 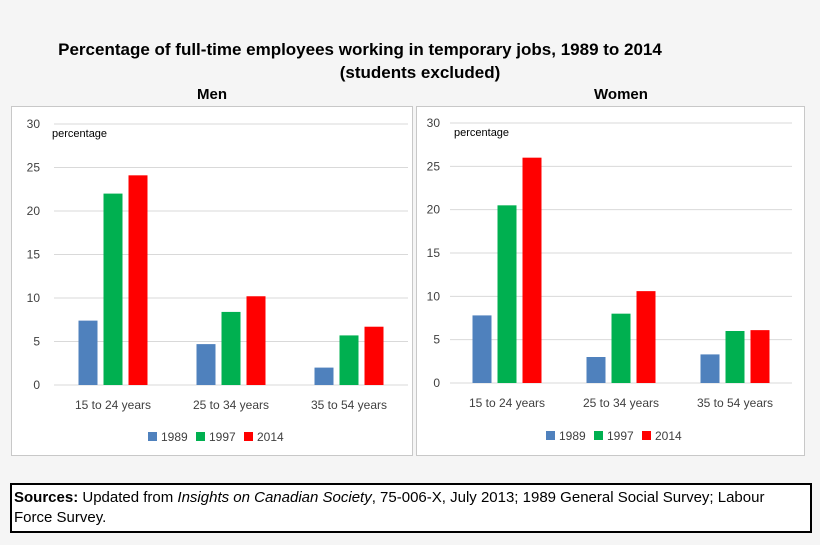 What do you see at coordinates (668, 436) in the screenshot?
I see `women-legend-label-2014: 2014` at bounding box center [668, 436].